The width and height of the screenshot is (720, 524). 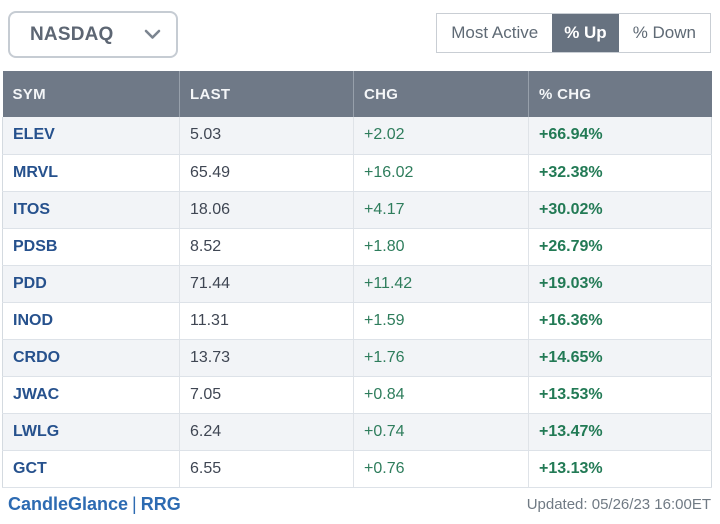 What do you see at coordinates (266, 173) in the screenshot?
I see `last-price-cell: 65.49` at bounding box center [266, 173].